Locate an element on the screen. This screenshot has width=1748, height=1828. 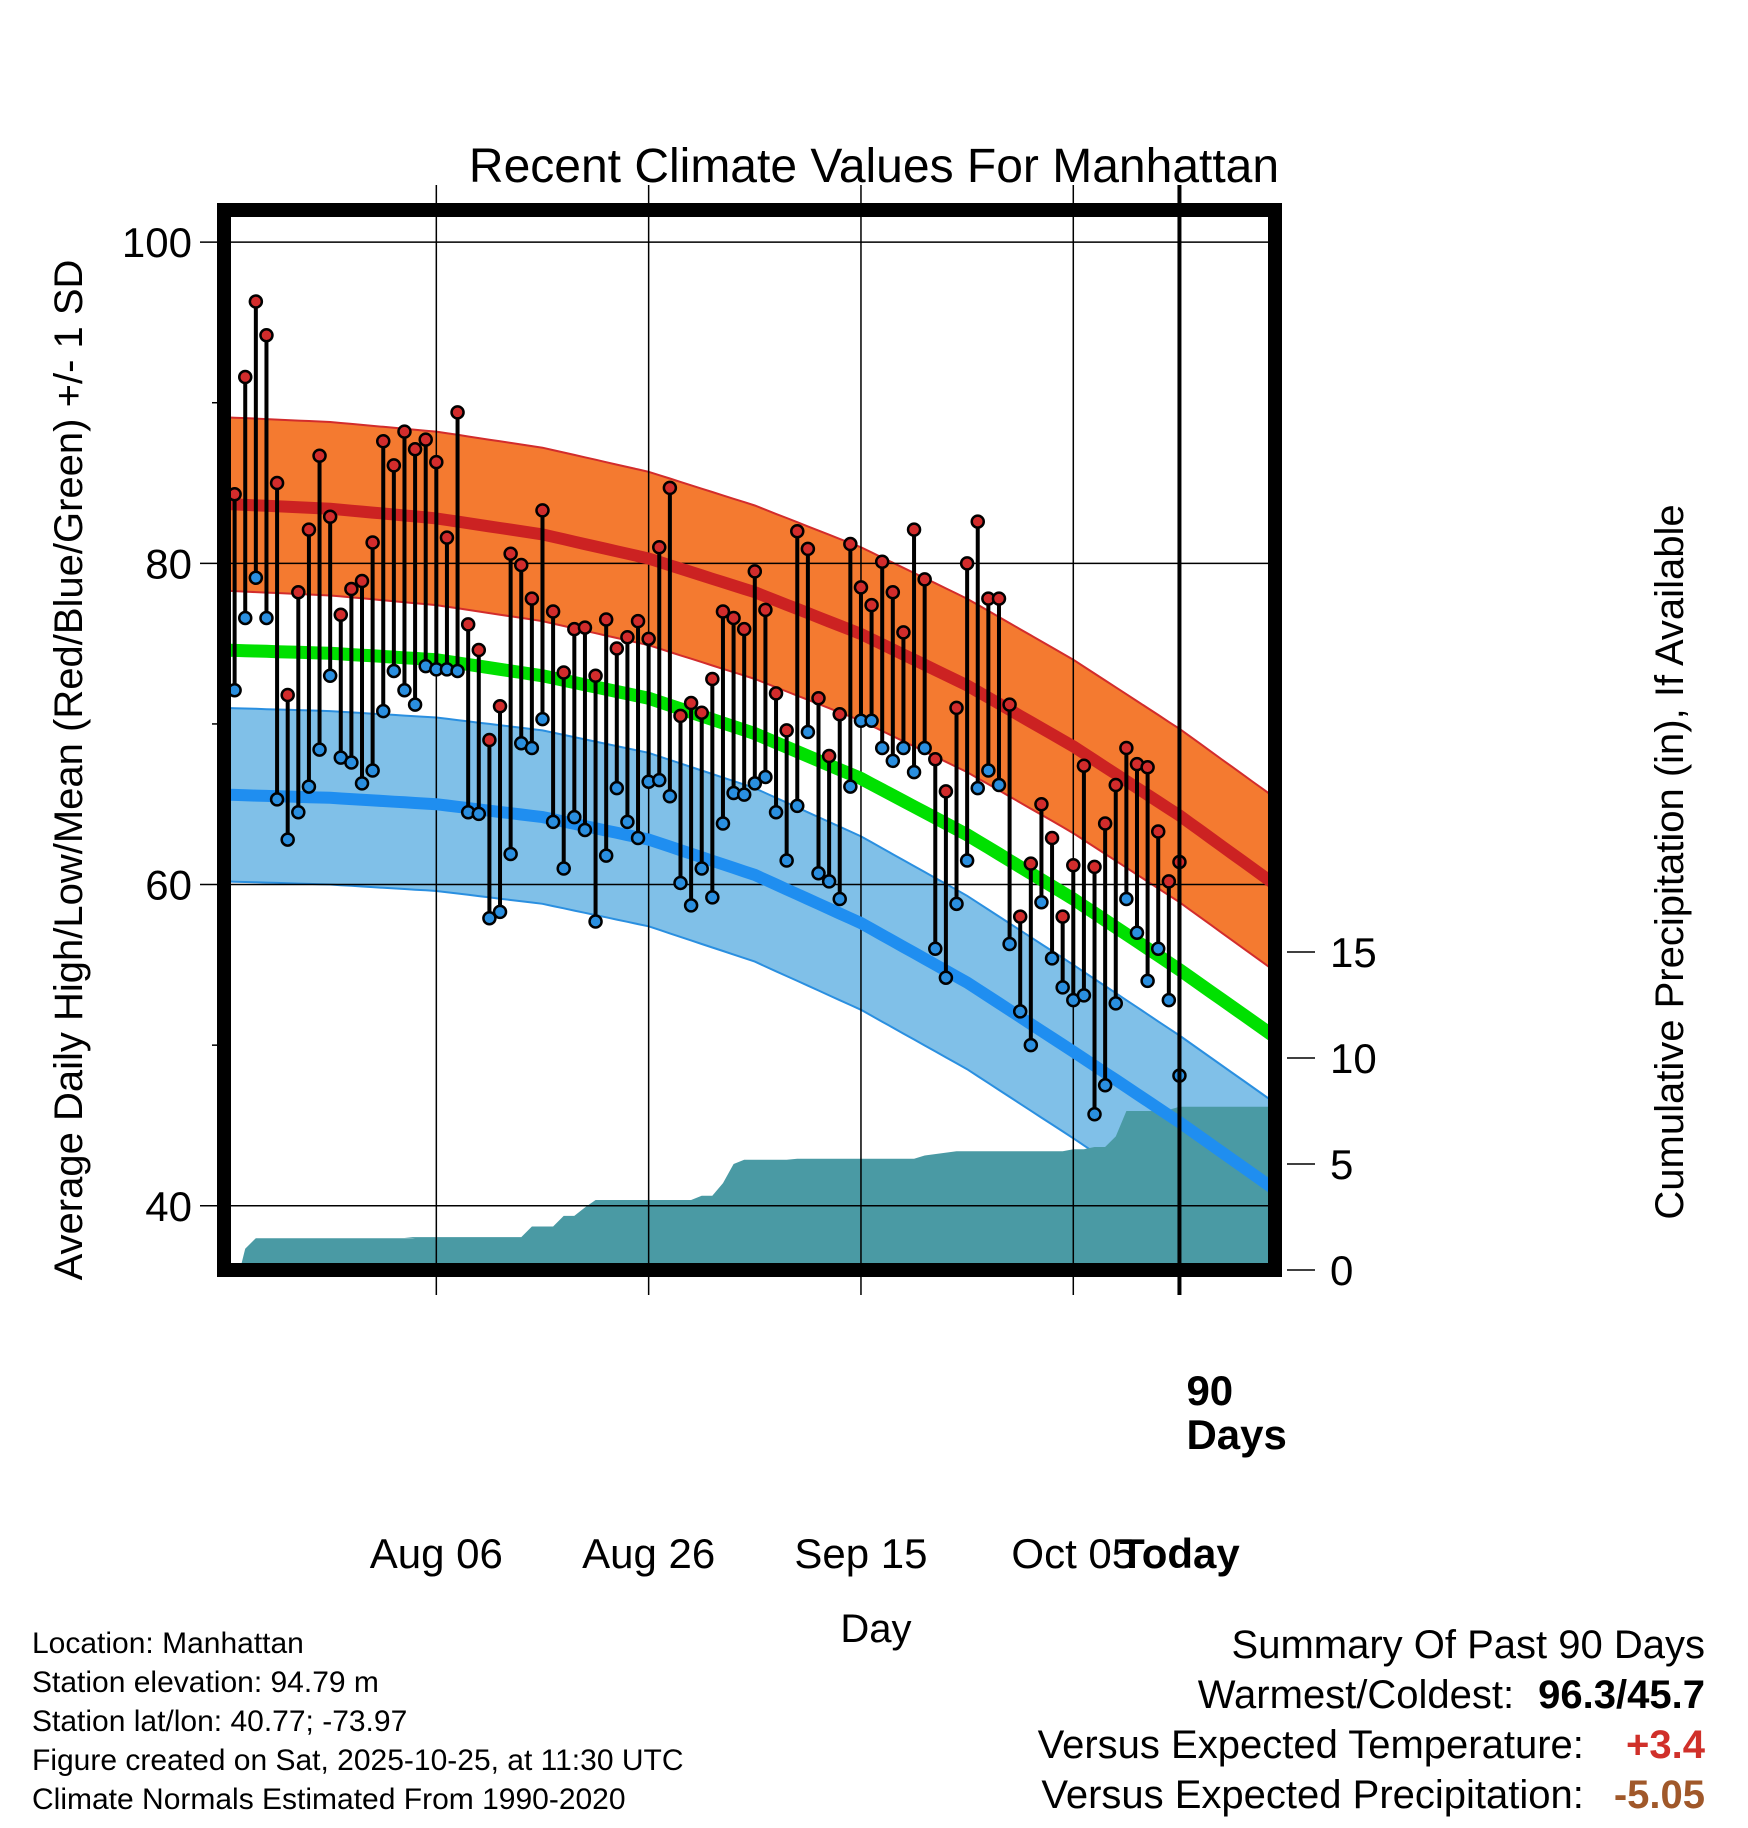
normals-text: Climate Normals Estimated From 1990-2020 is located at coordinates (329, 1799).